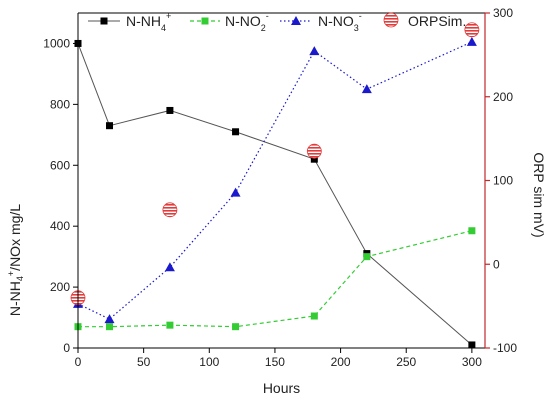 This screenshot has height=404, width=550. What do you see at coordinates (60, 165) in the screenshot?
I see `left-y-tick-label-3: 600` at bounding box center [60, 165].